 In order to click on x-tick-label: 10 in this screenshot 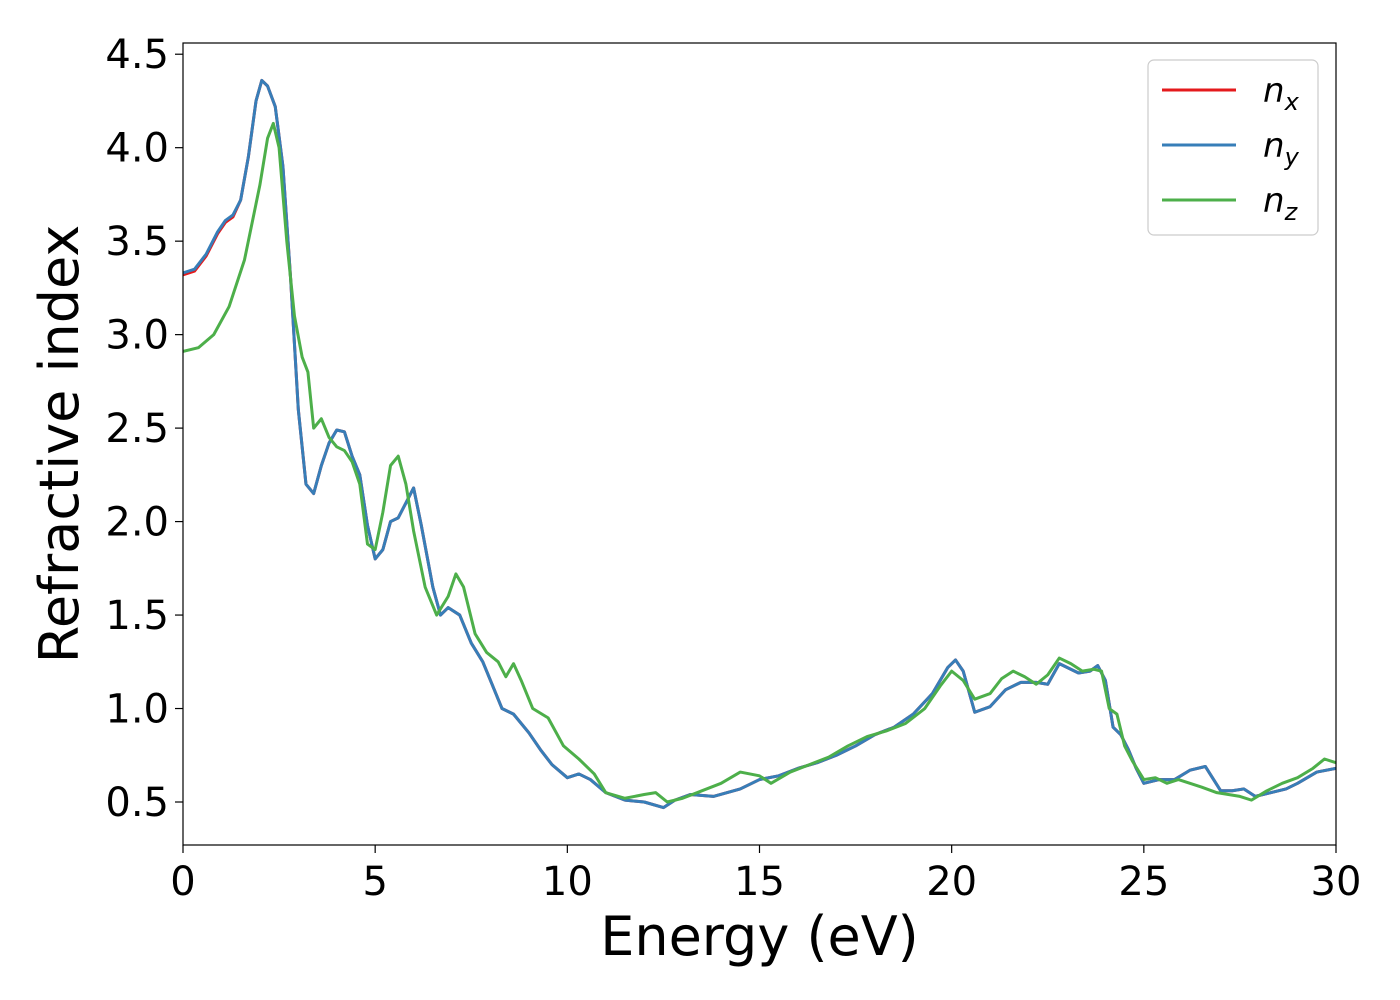, I will do `click(567, 882)`.